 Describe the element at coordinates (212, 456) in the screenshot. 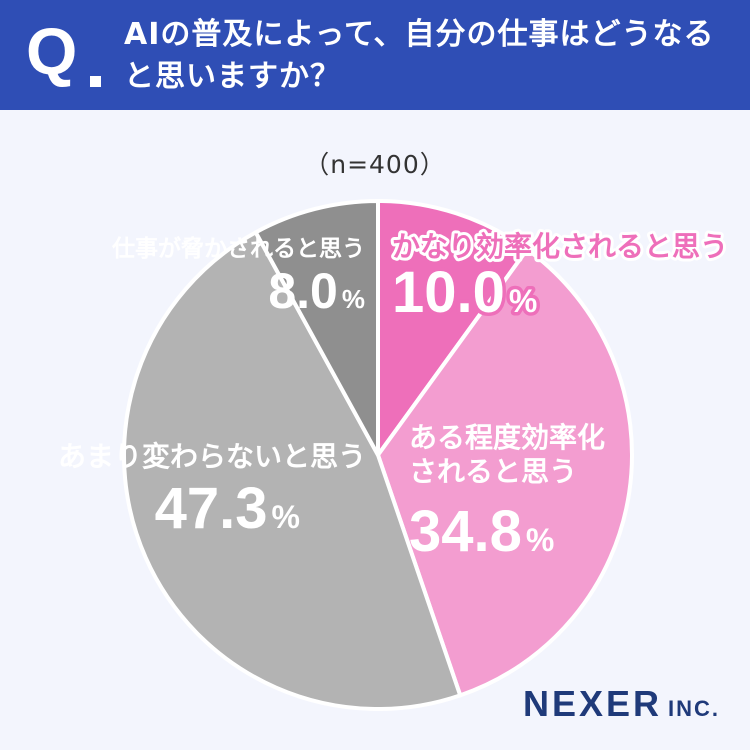

I see `slice-label-amari-kawaranai: あまり変わらないと思う` at that location.